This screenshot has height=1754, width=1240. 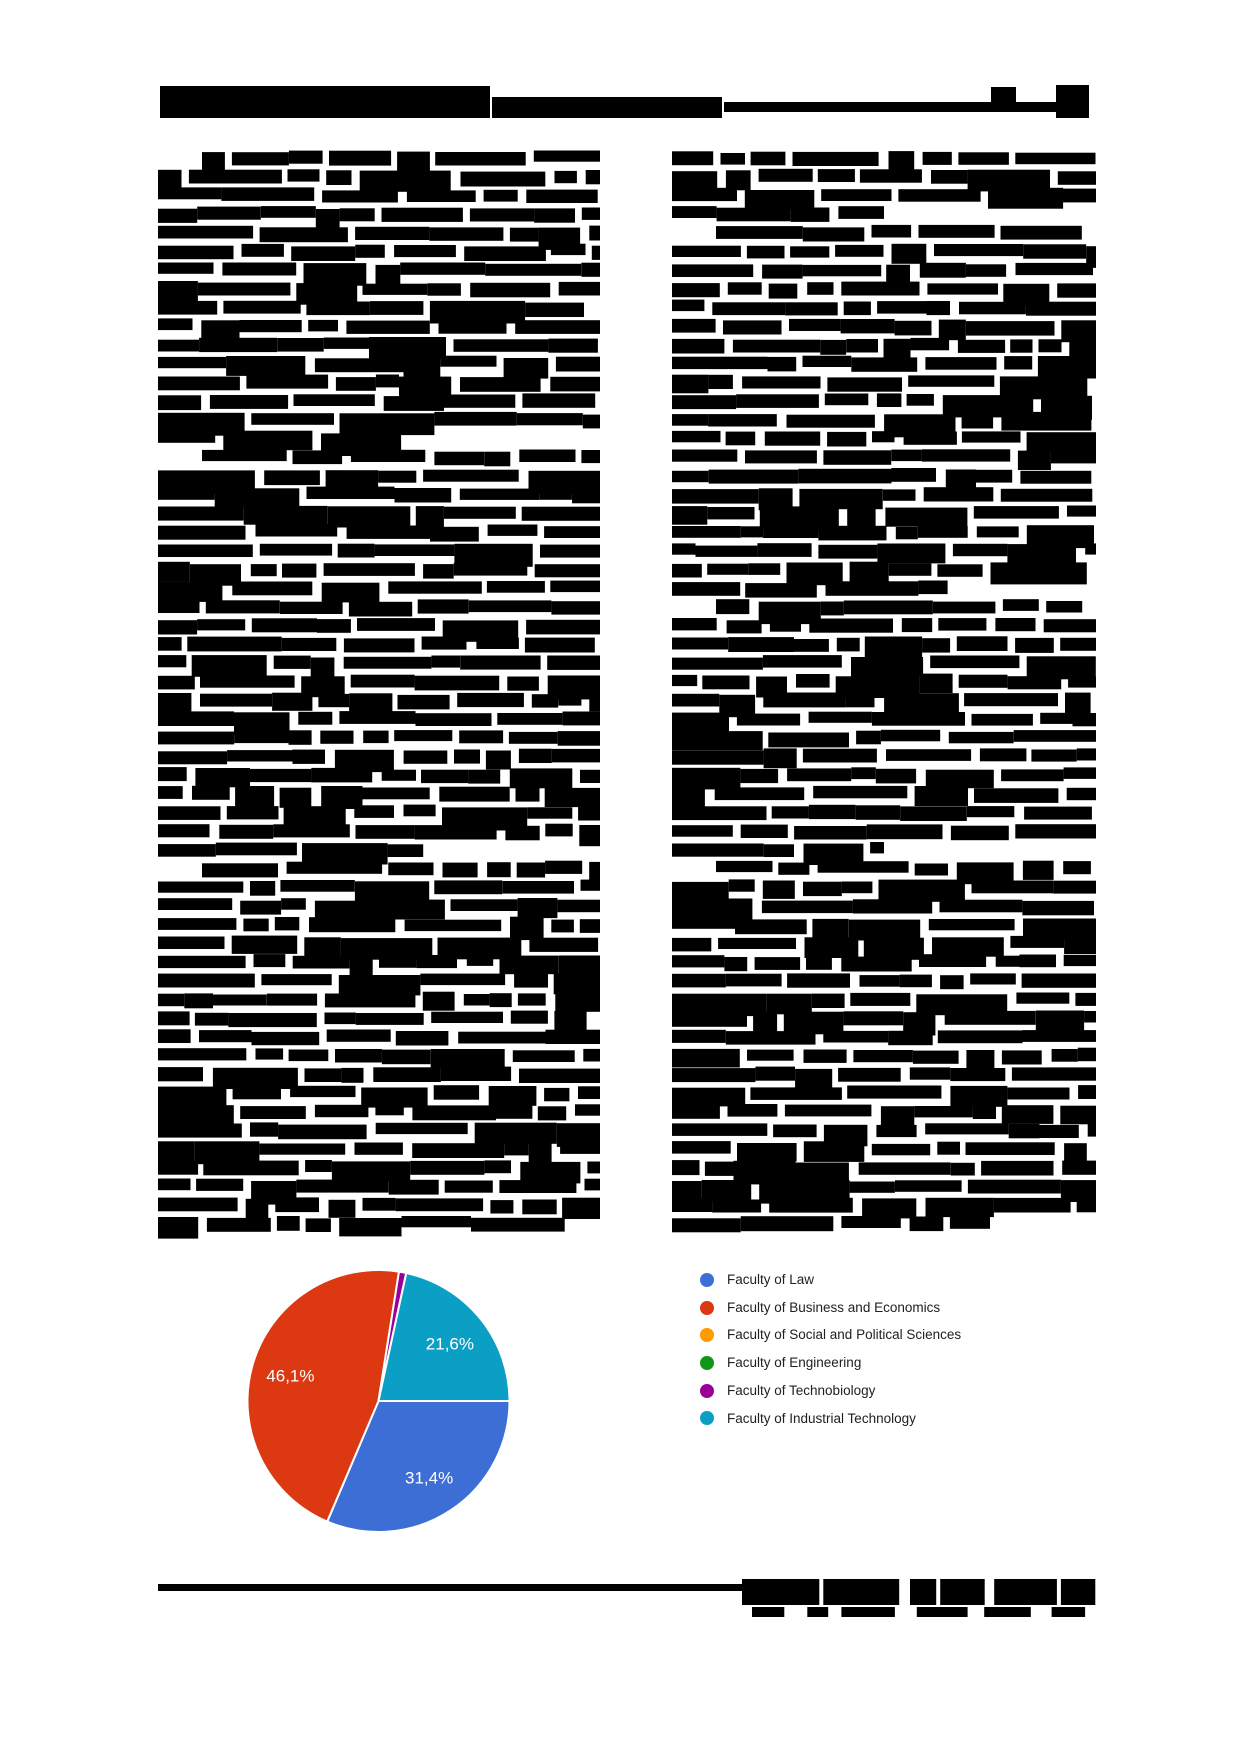 What do you see at coordinates (844, 1335) in the screenshot?
I see `legend-item-label: Faculty of Social and Political Sciences` at bounding box center [844, 1335].